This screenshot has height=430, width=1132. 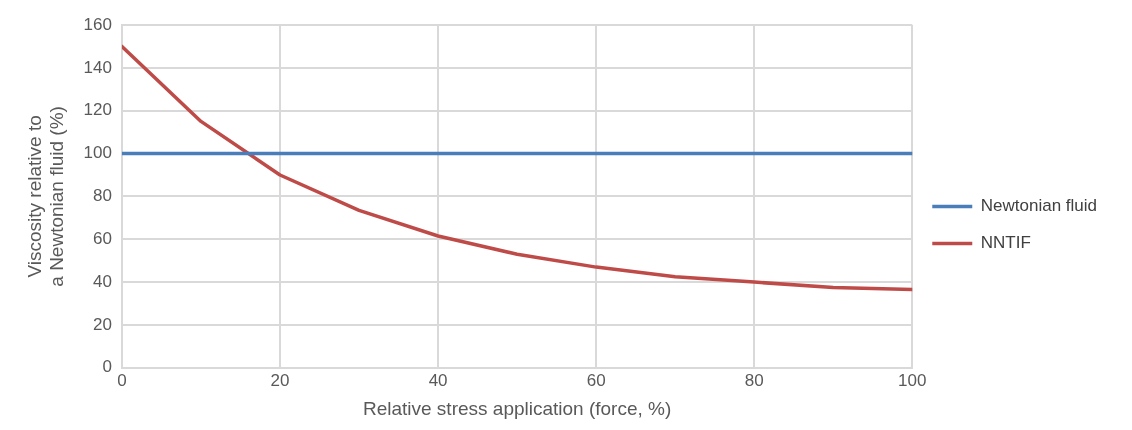 What do you see at coordinates (280, 380) in the screenshot?
I see `x-tick-label: 20` at bounding box center [280, 380].